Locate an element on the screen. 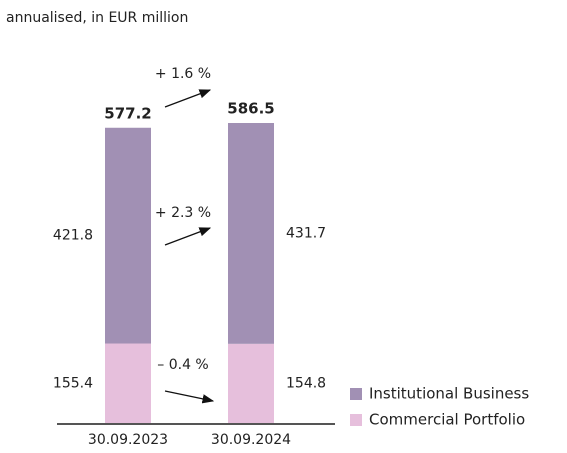  value-label: 431.7 is located at coordinates (306, 233).